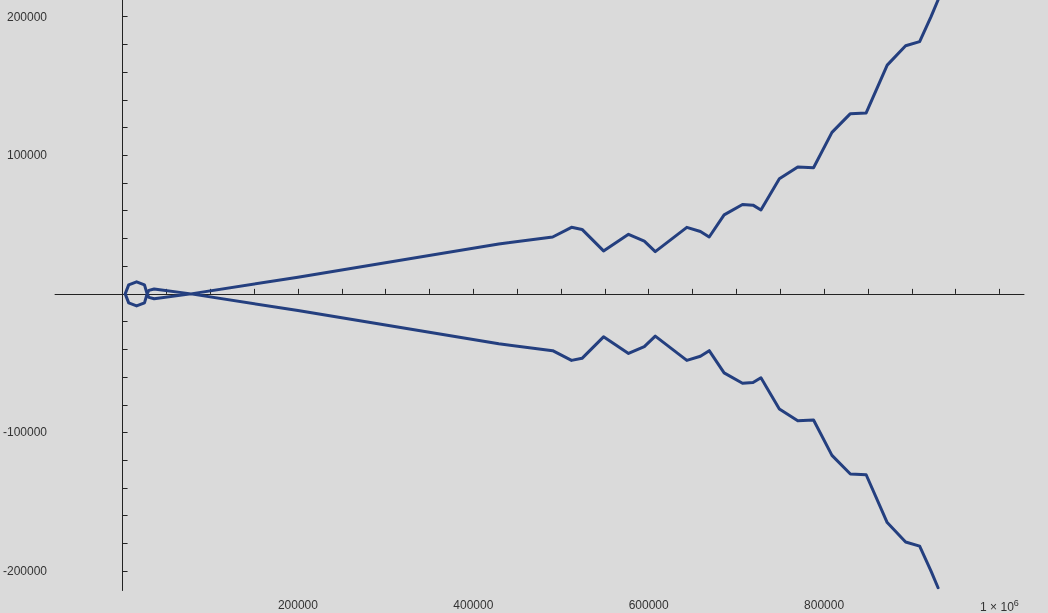  What do you see at coordinates (824, 604) in the screenshot?
I see `x-tick-label: 800000` at bounding box center [824, 604].